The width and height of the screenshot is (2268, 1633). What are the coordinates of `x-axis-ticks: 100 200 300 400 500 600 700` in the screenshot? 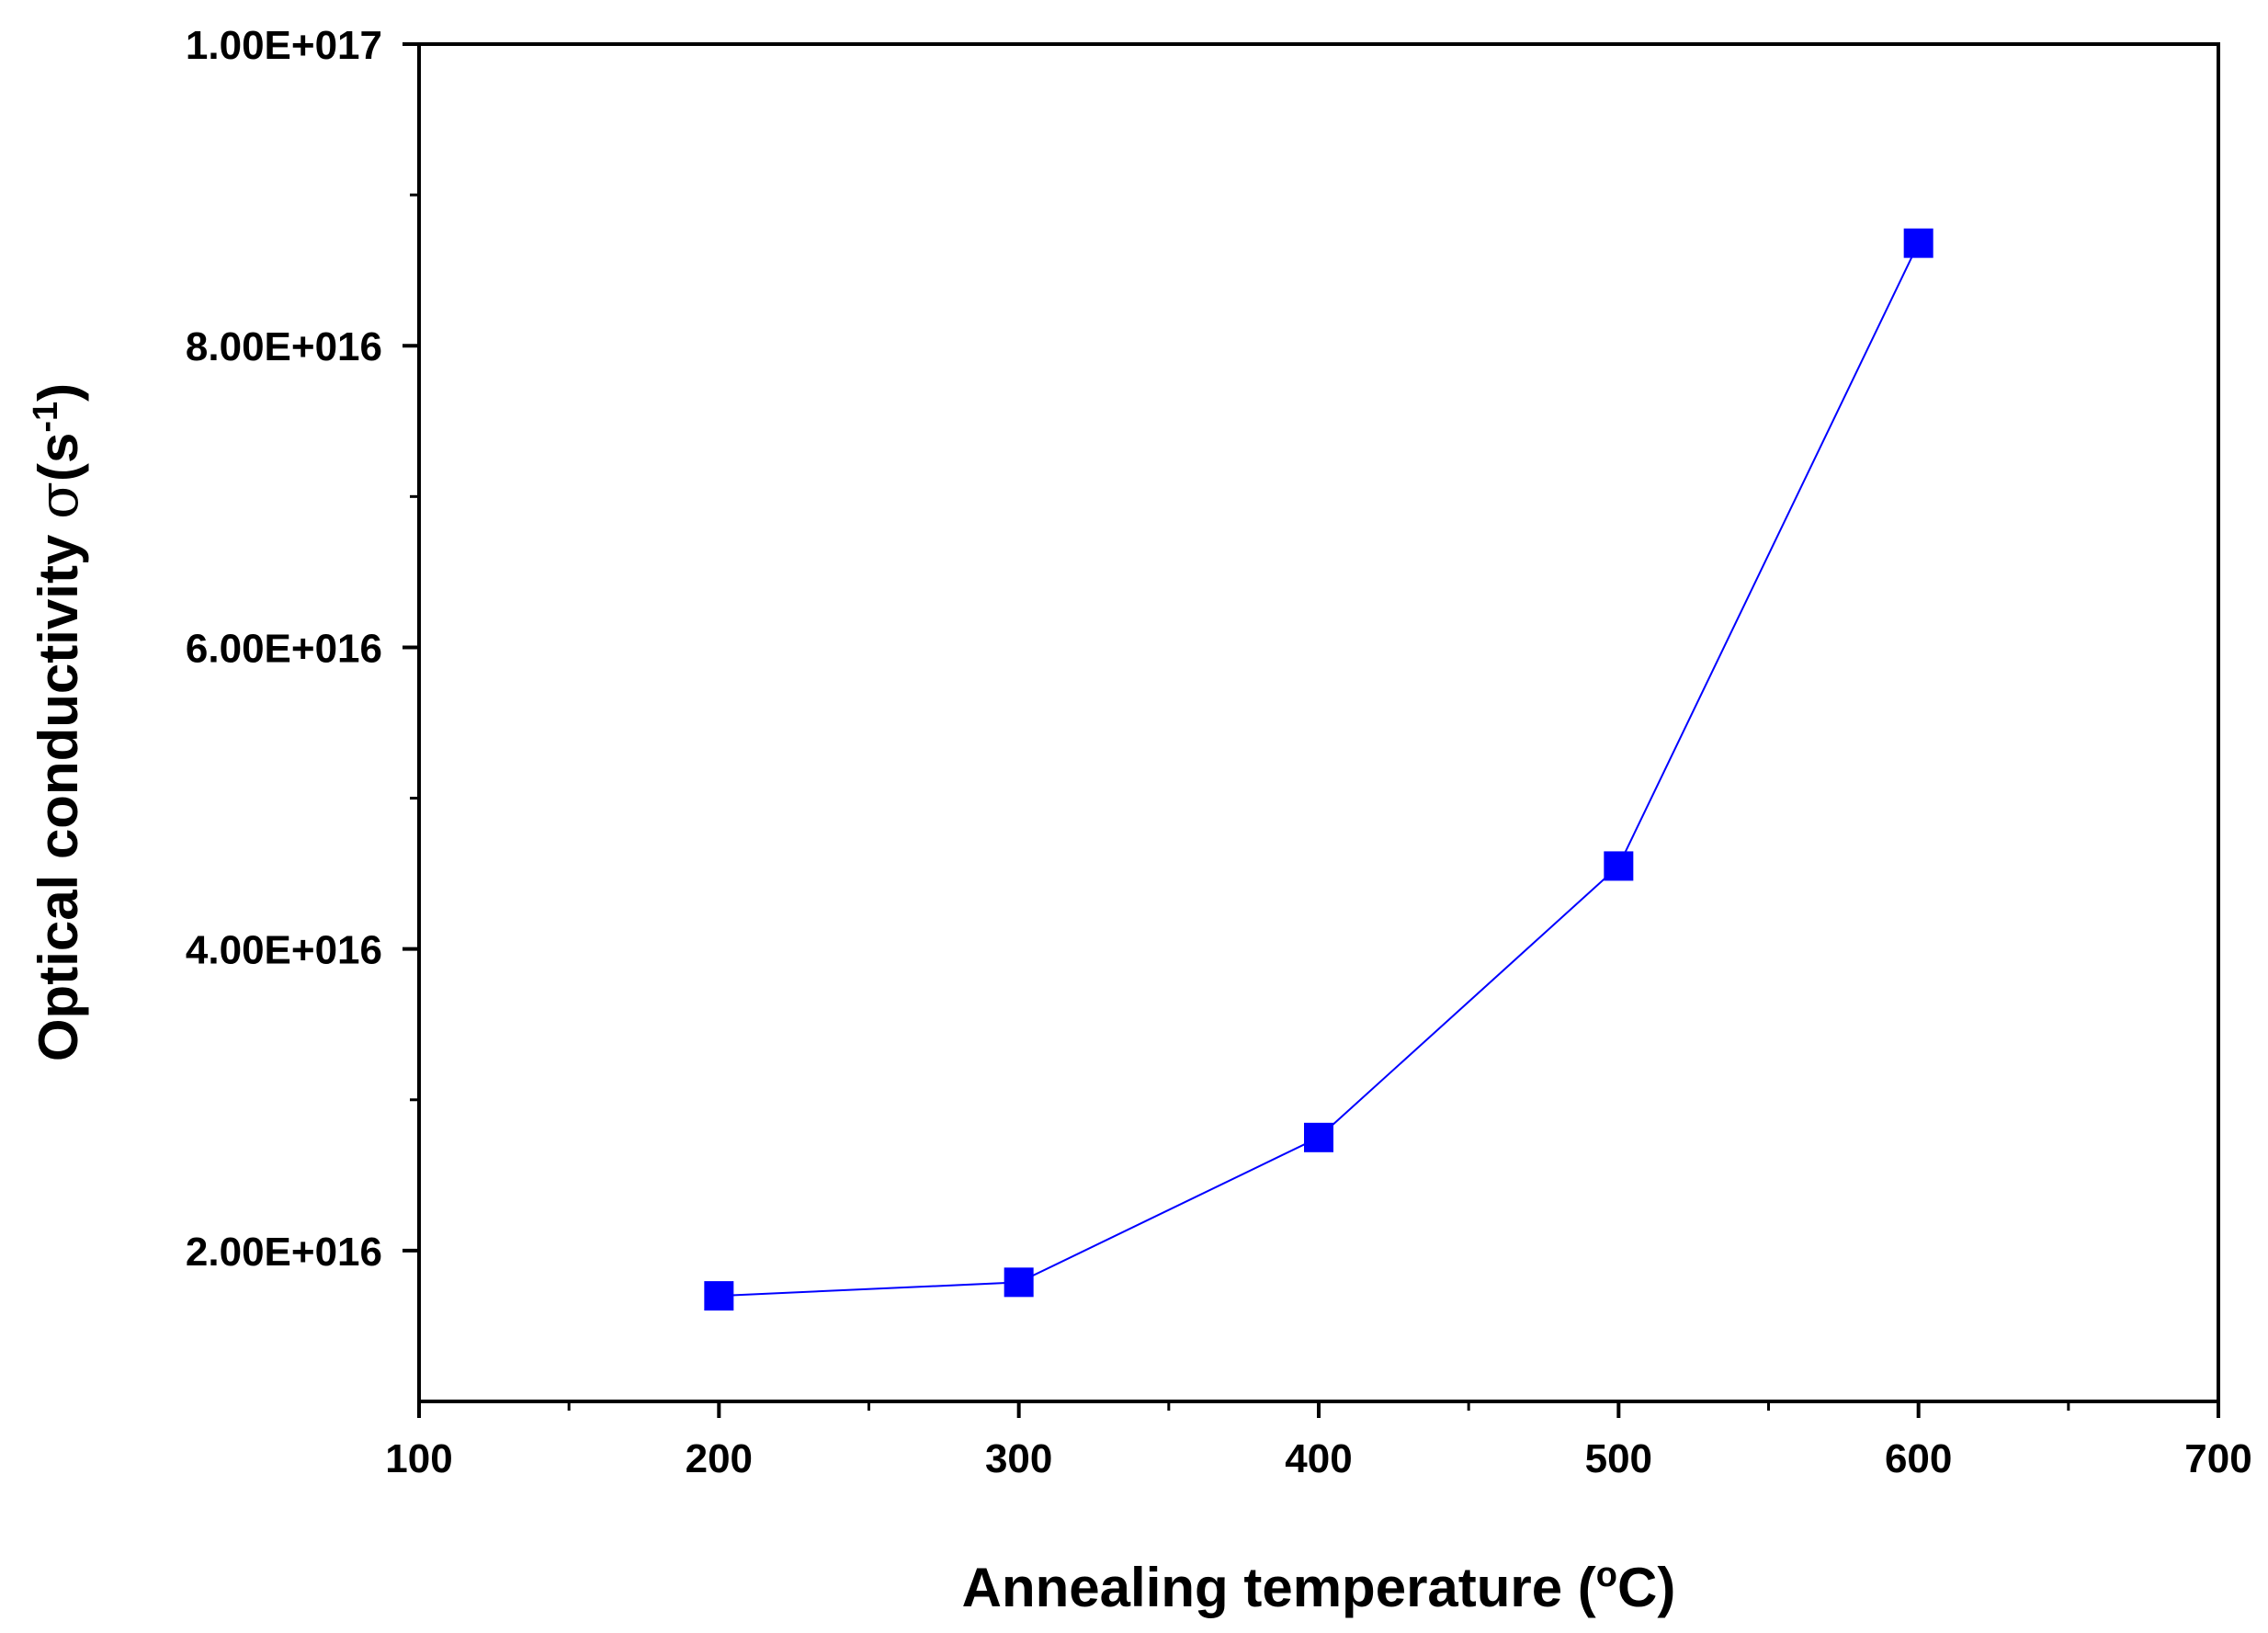 It's located at (1318, 1441).